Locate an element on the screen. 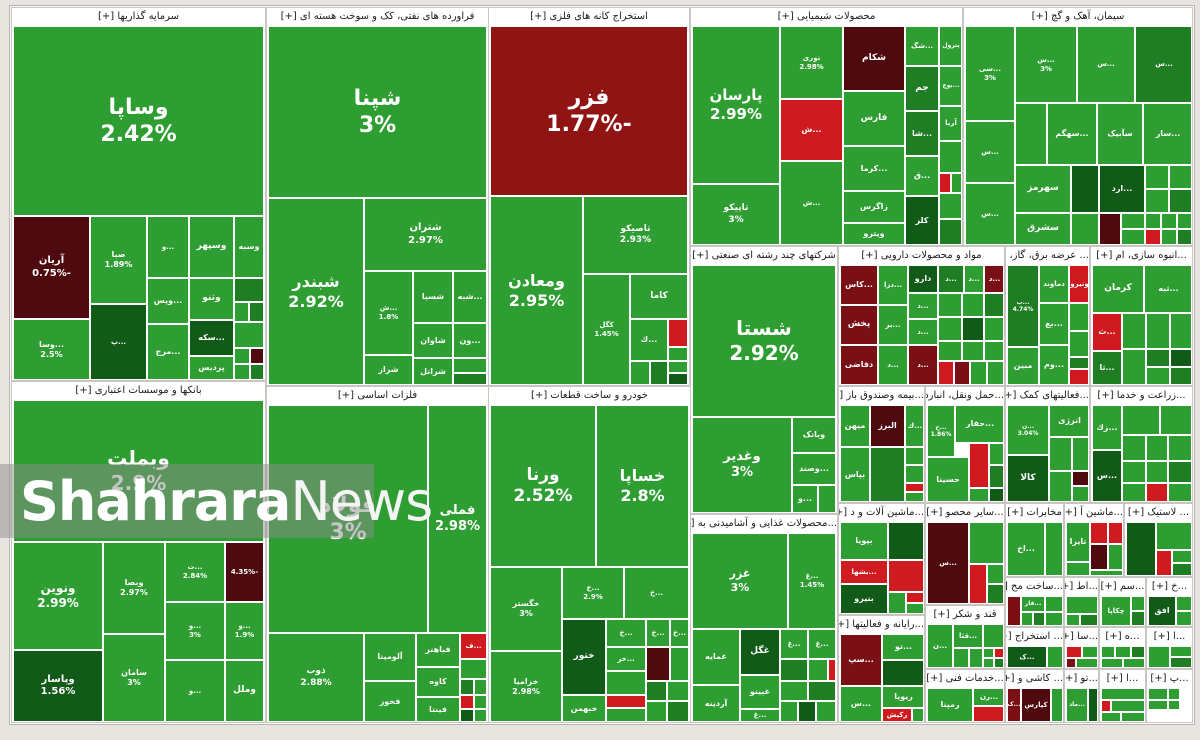  tile-...سپ: ...سپ is located at coordinates (861, 660).